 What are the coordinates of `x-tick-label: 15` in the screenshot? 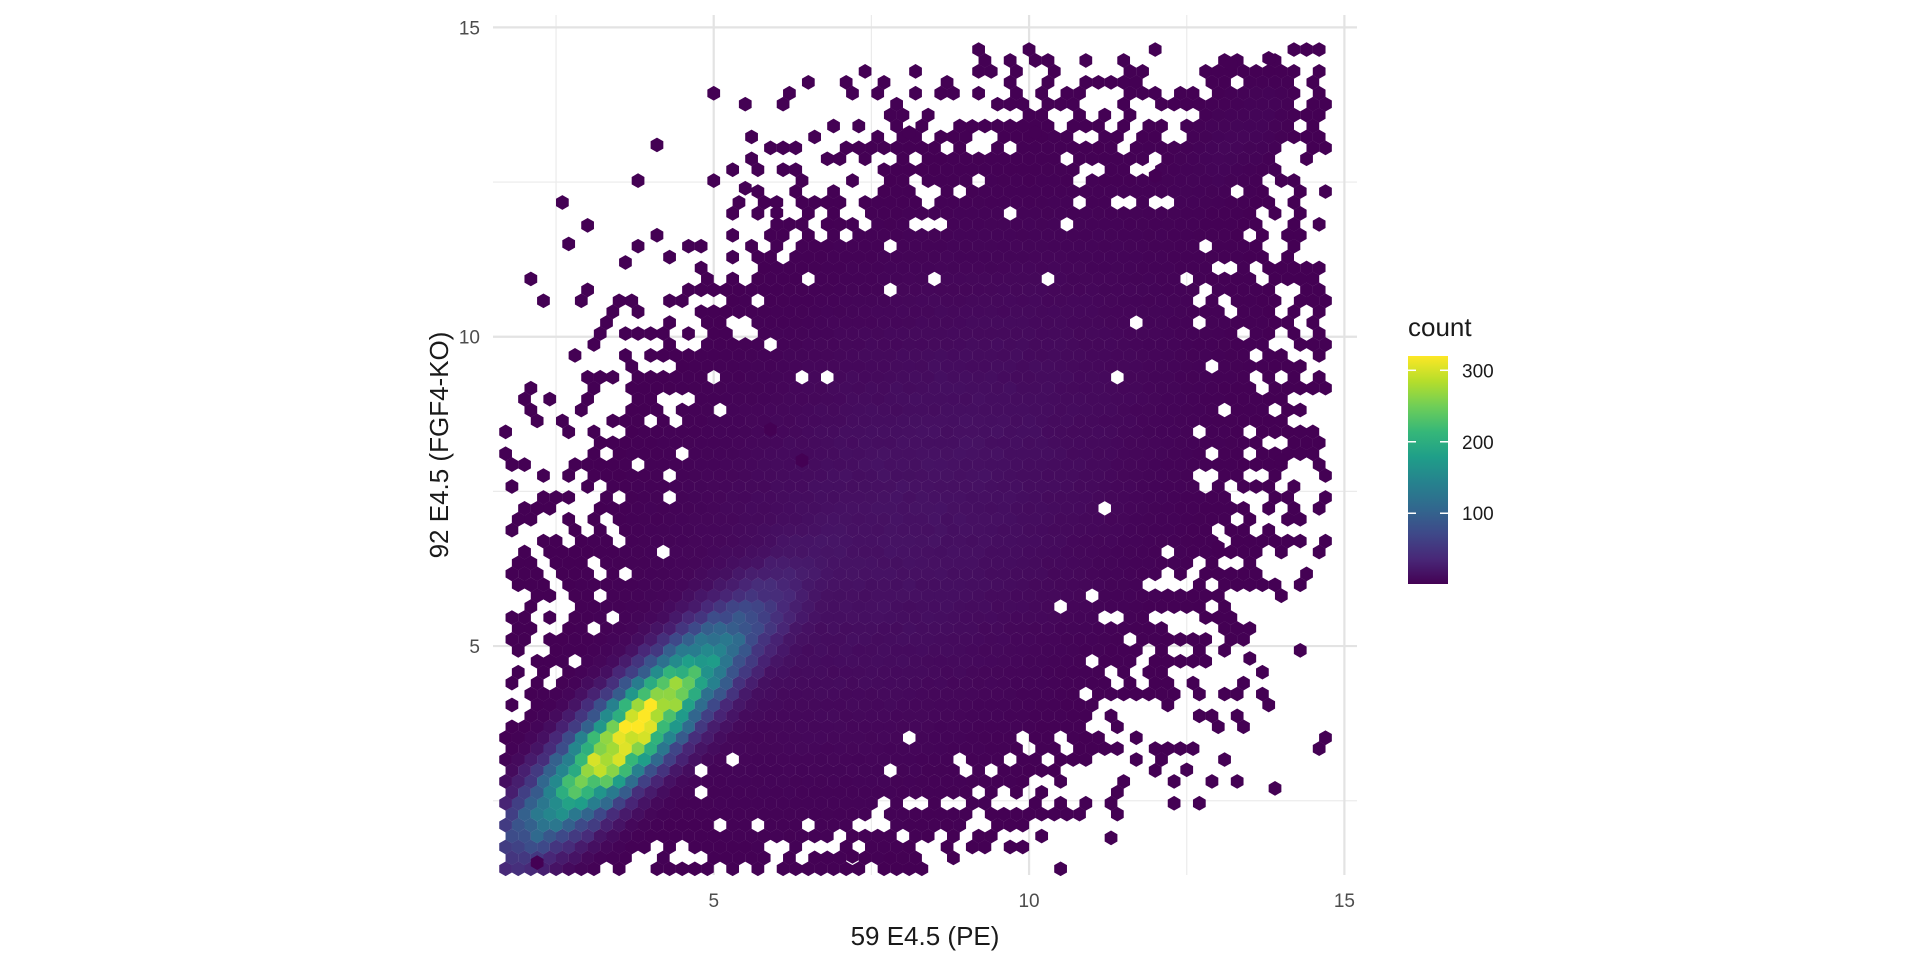 It's located at (1344, 901).